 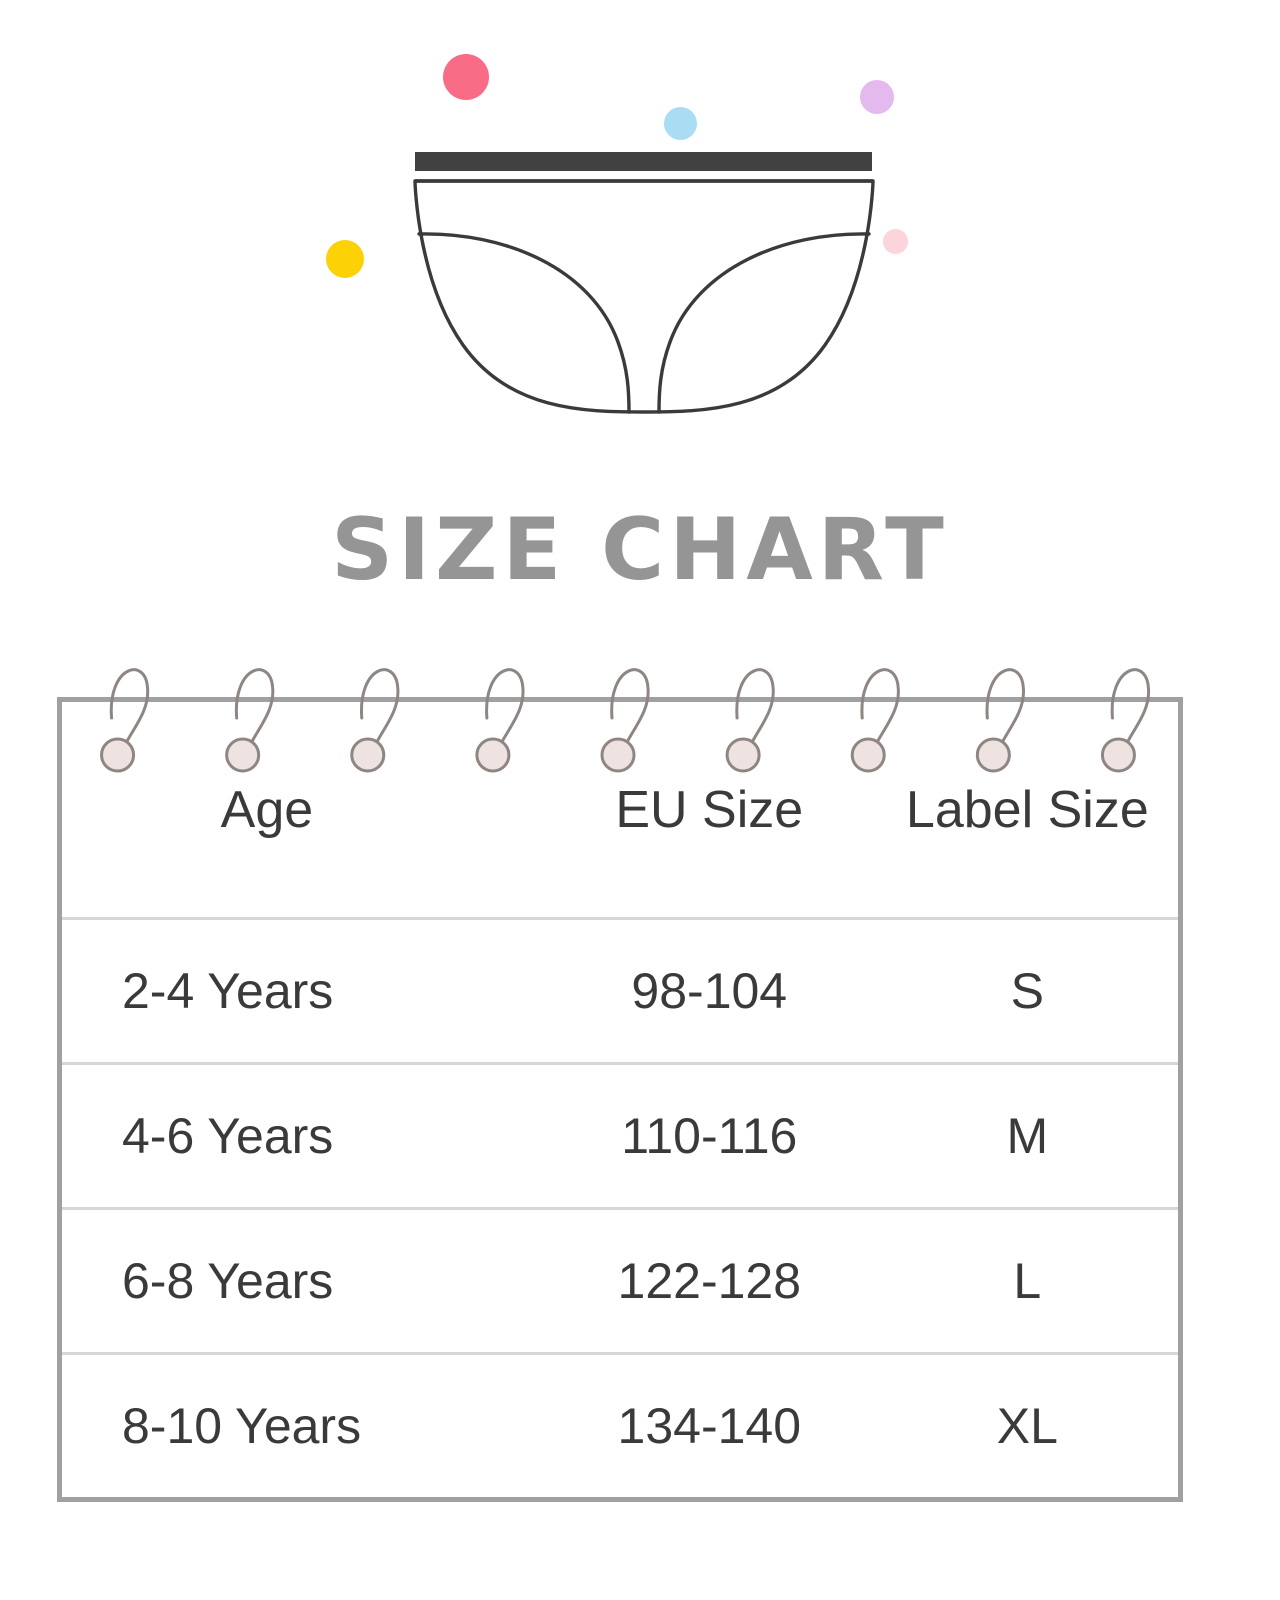 I want to click on table-row: 8-10 Years 134-140 XL, so click(x=620, y=1426).